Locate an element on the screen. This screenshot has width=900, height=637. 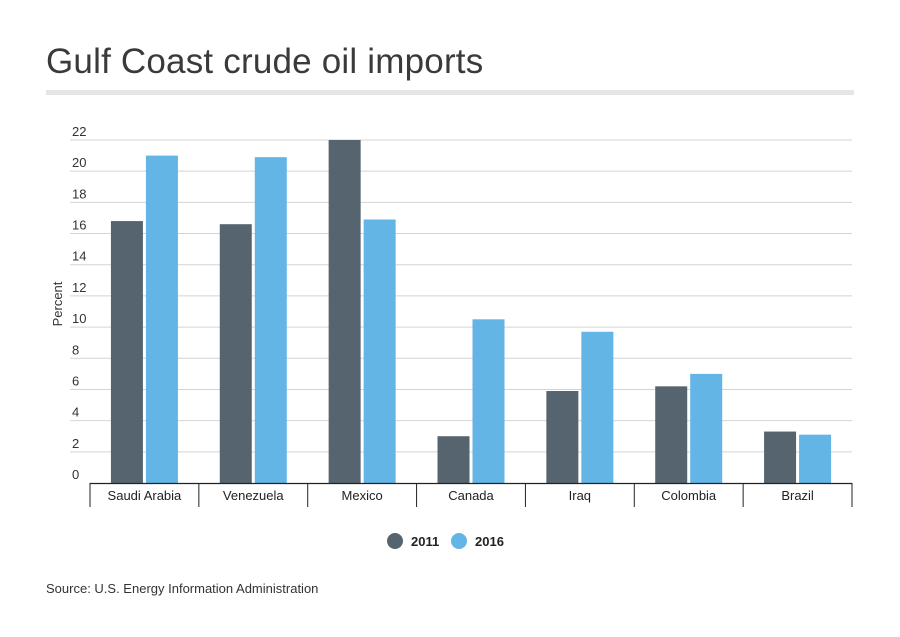
x-tick-label: Iraq is located at coordinates (580, 495).